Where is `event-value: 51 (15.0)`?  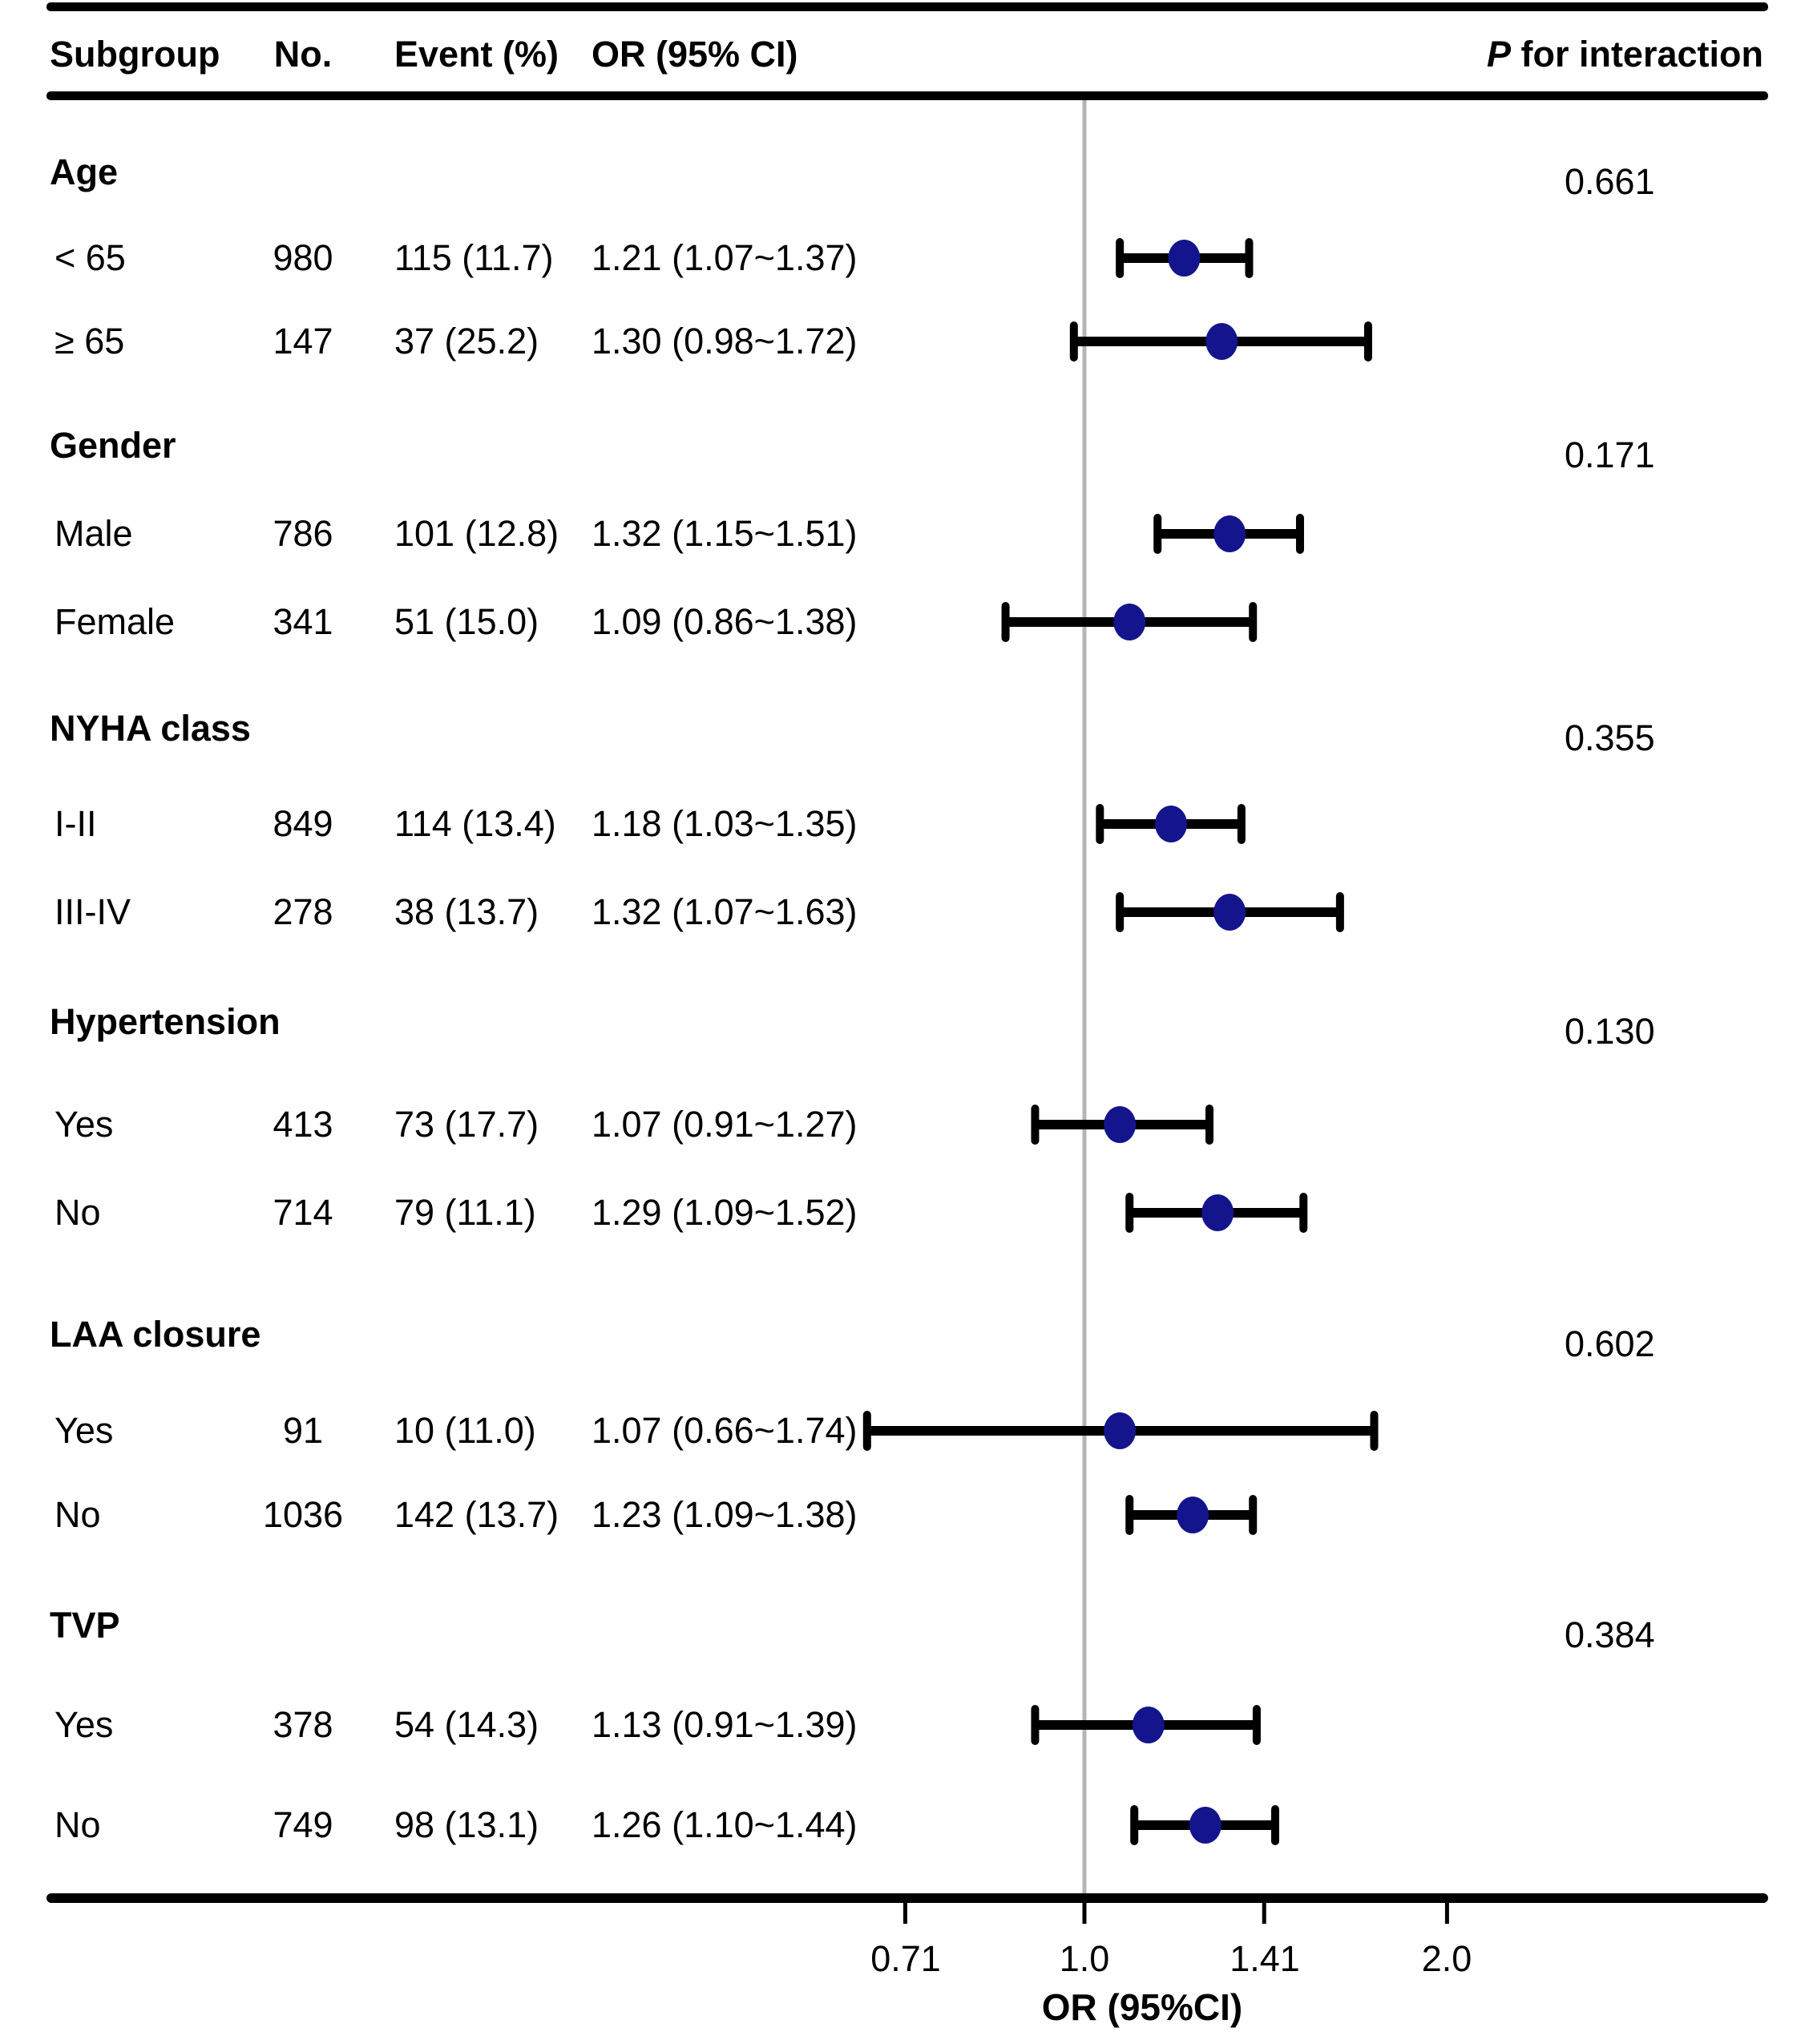
event-value: 51 (15.0) is located at coordinates (467, 621).